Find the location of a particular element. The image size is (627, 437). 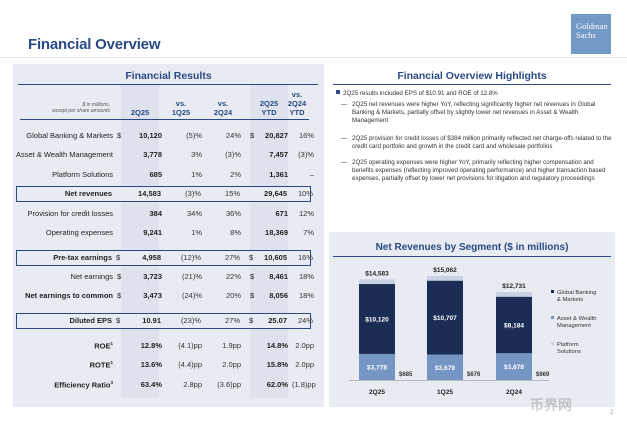

units-note: $ in millions, except per share amounts is located at coordinates (65, 108).